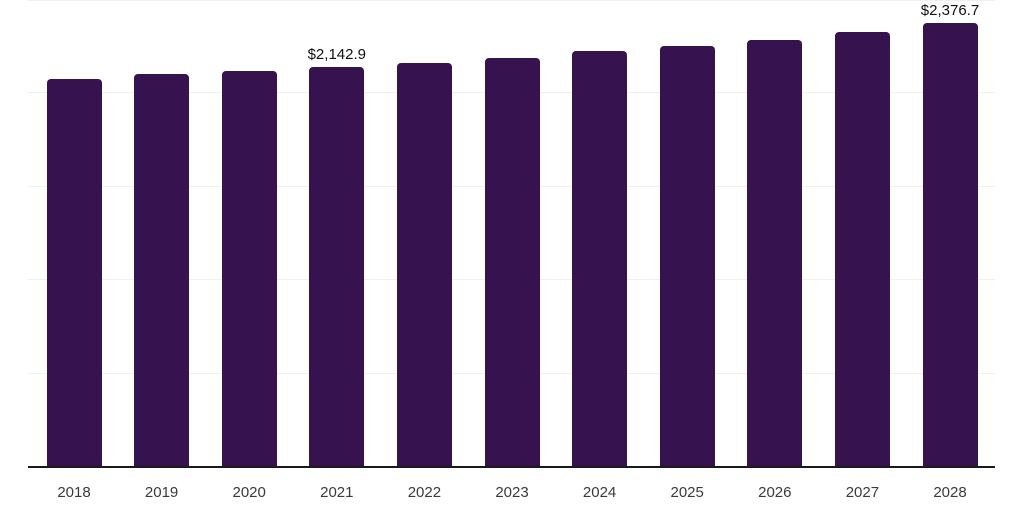 This screenshot has width=1024, height=512. What do you see at coordinates (424, 492) in the screenshot?
I see `x-tick-2022: 2022` at bounding box center [424, 492].